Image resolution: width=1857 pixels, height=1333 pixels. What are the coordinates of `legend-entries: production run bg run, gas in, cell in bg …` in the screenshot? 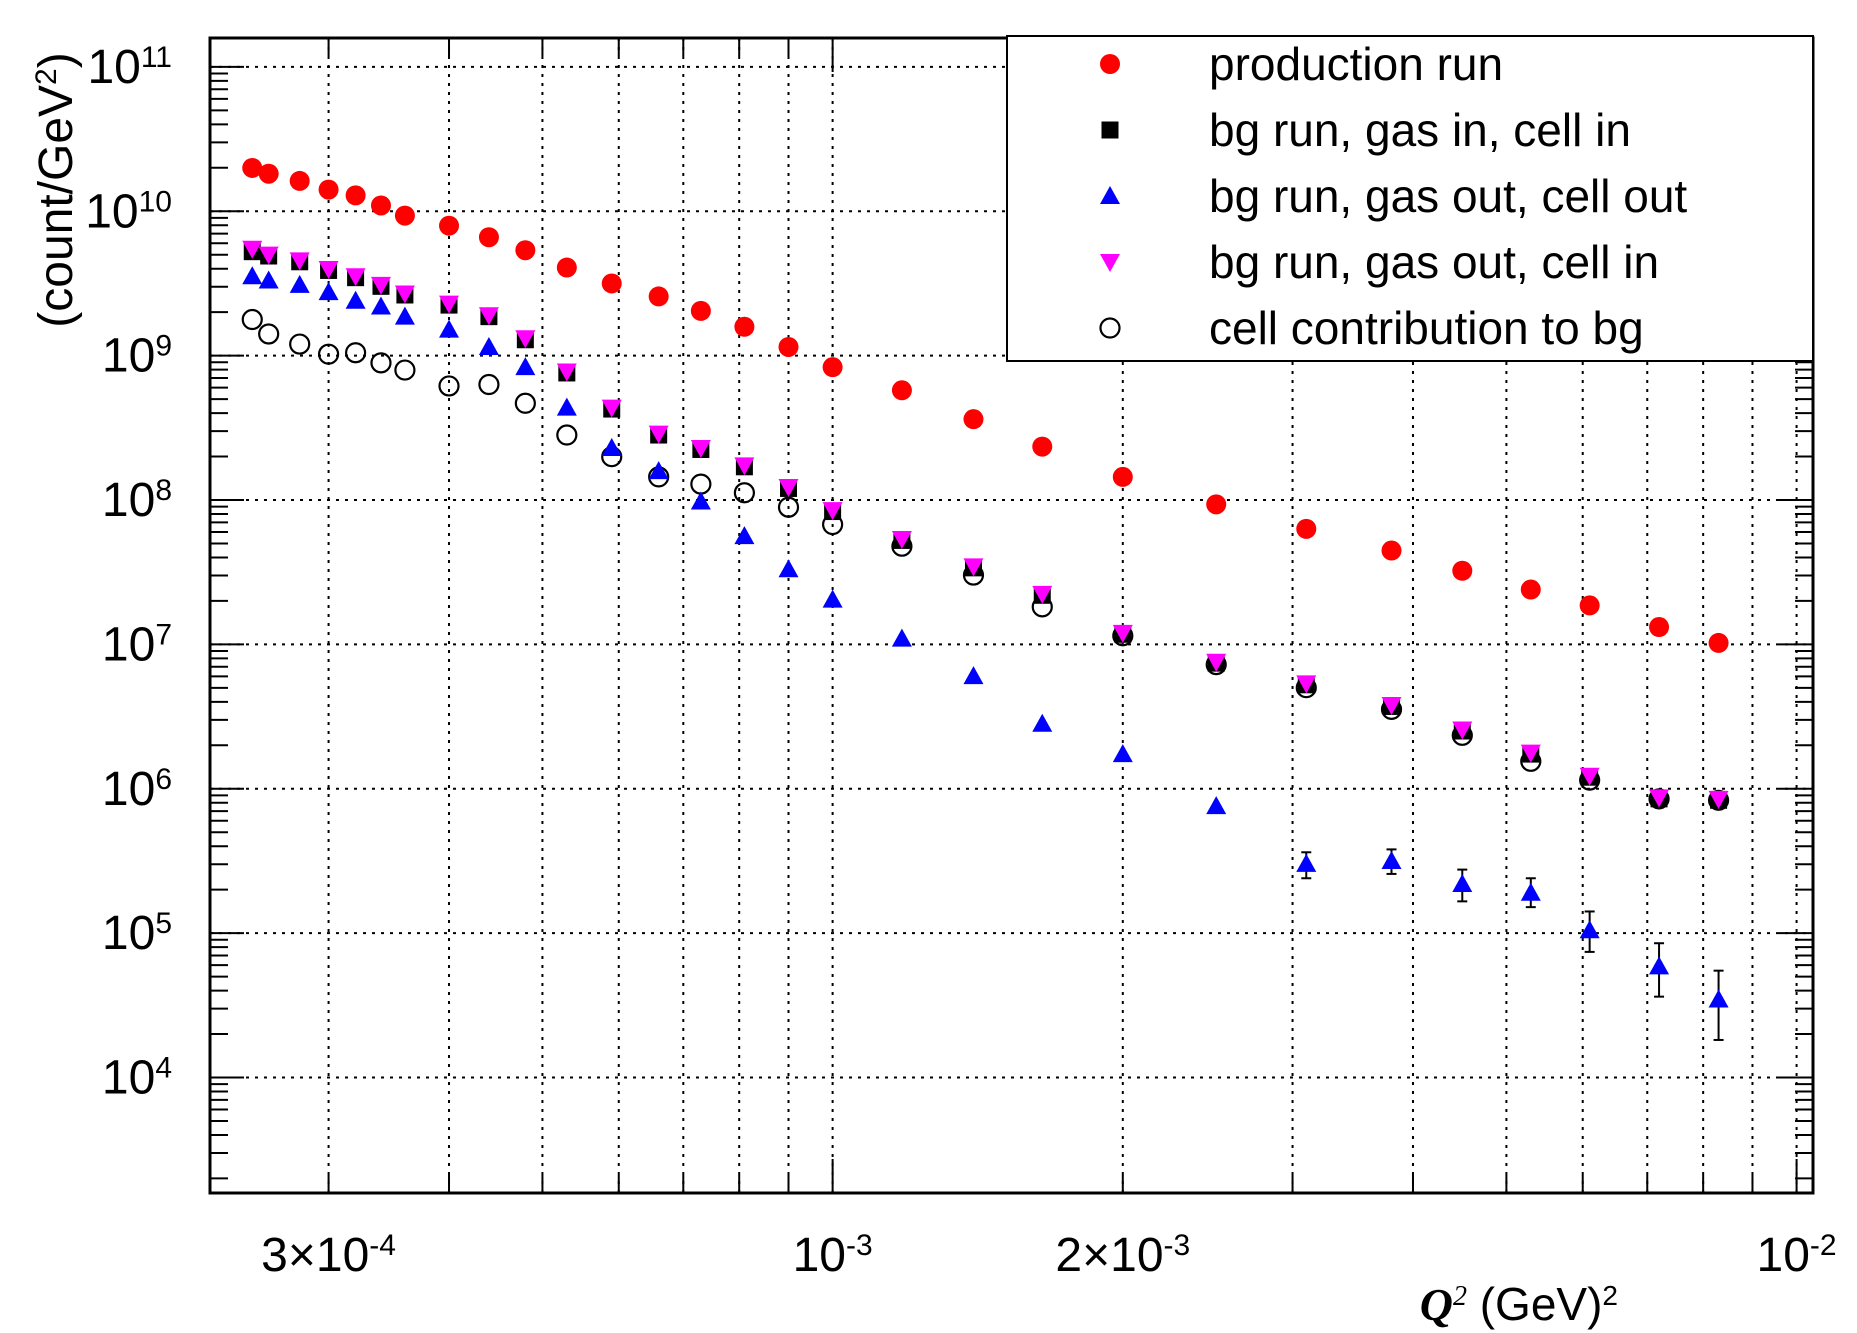 It's located at (1393, 196).